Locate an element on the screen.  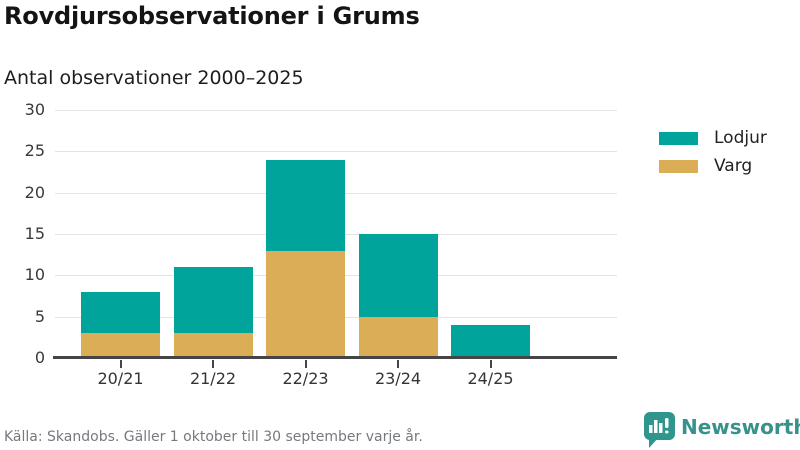
x-tick-label: 24/25 is located at coordinates (490, 378).